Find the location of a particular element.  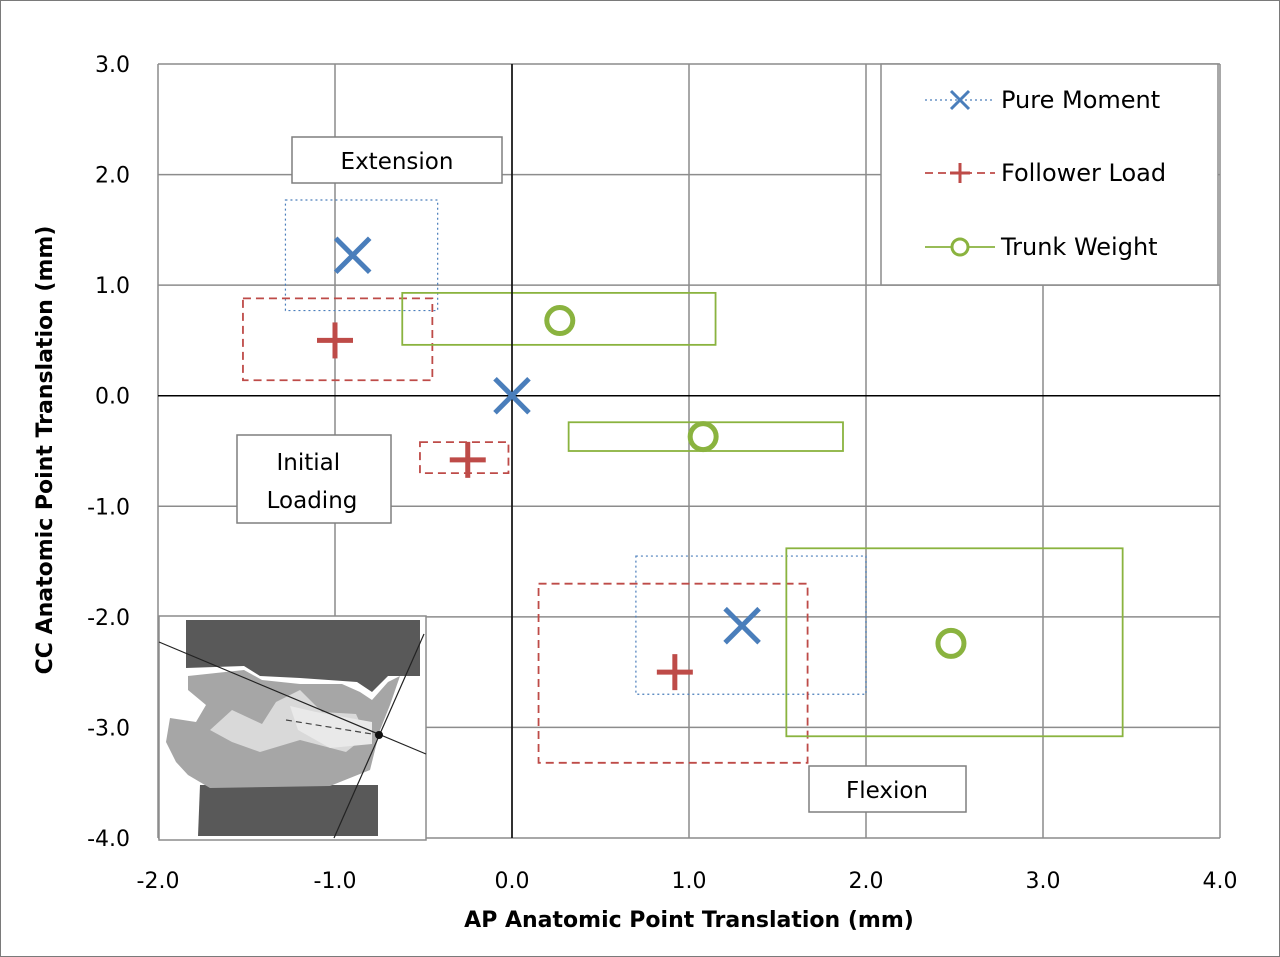

x-tick-label: 3.0 is located at coordinates (1043, 881).